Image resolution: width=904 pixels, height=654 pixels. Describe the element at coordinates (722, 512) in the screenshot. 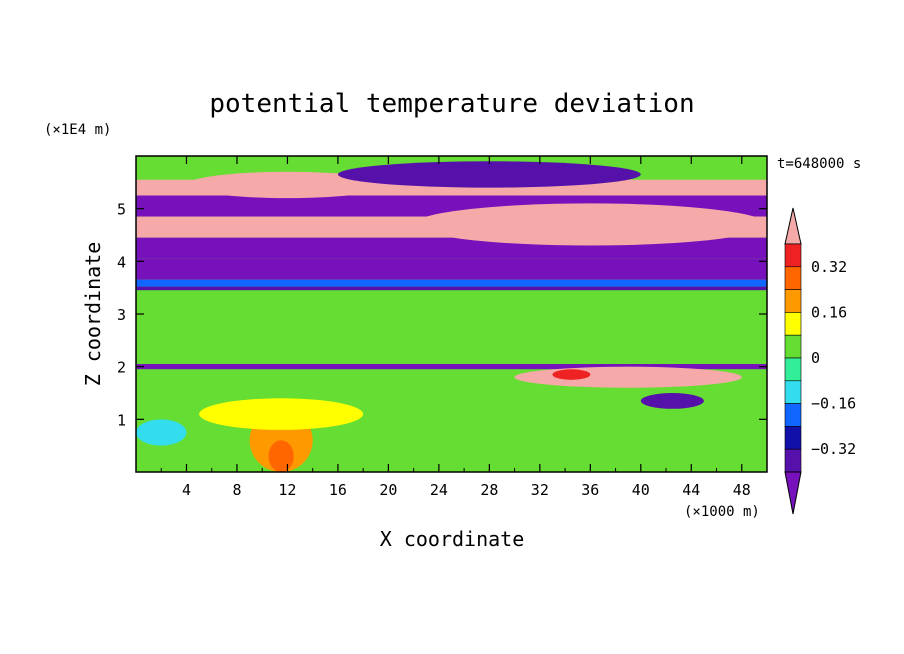

I see `x-unit-label: (×1000 m)` at that location.